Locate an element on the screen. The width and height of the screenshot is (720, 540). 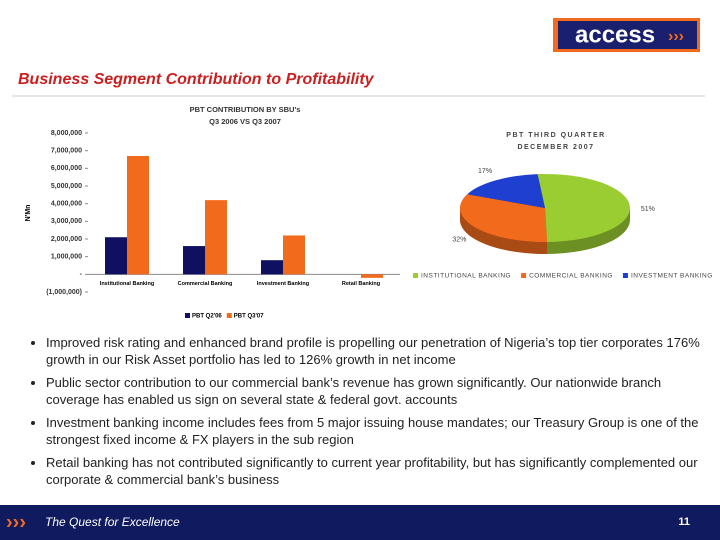
legend-label: PBT Q2'06 is located at coordinates (207, 317).